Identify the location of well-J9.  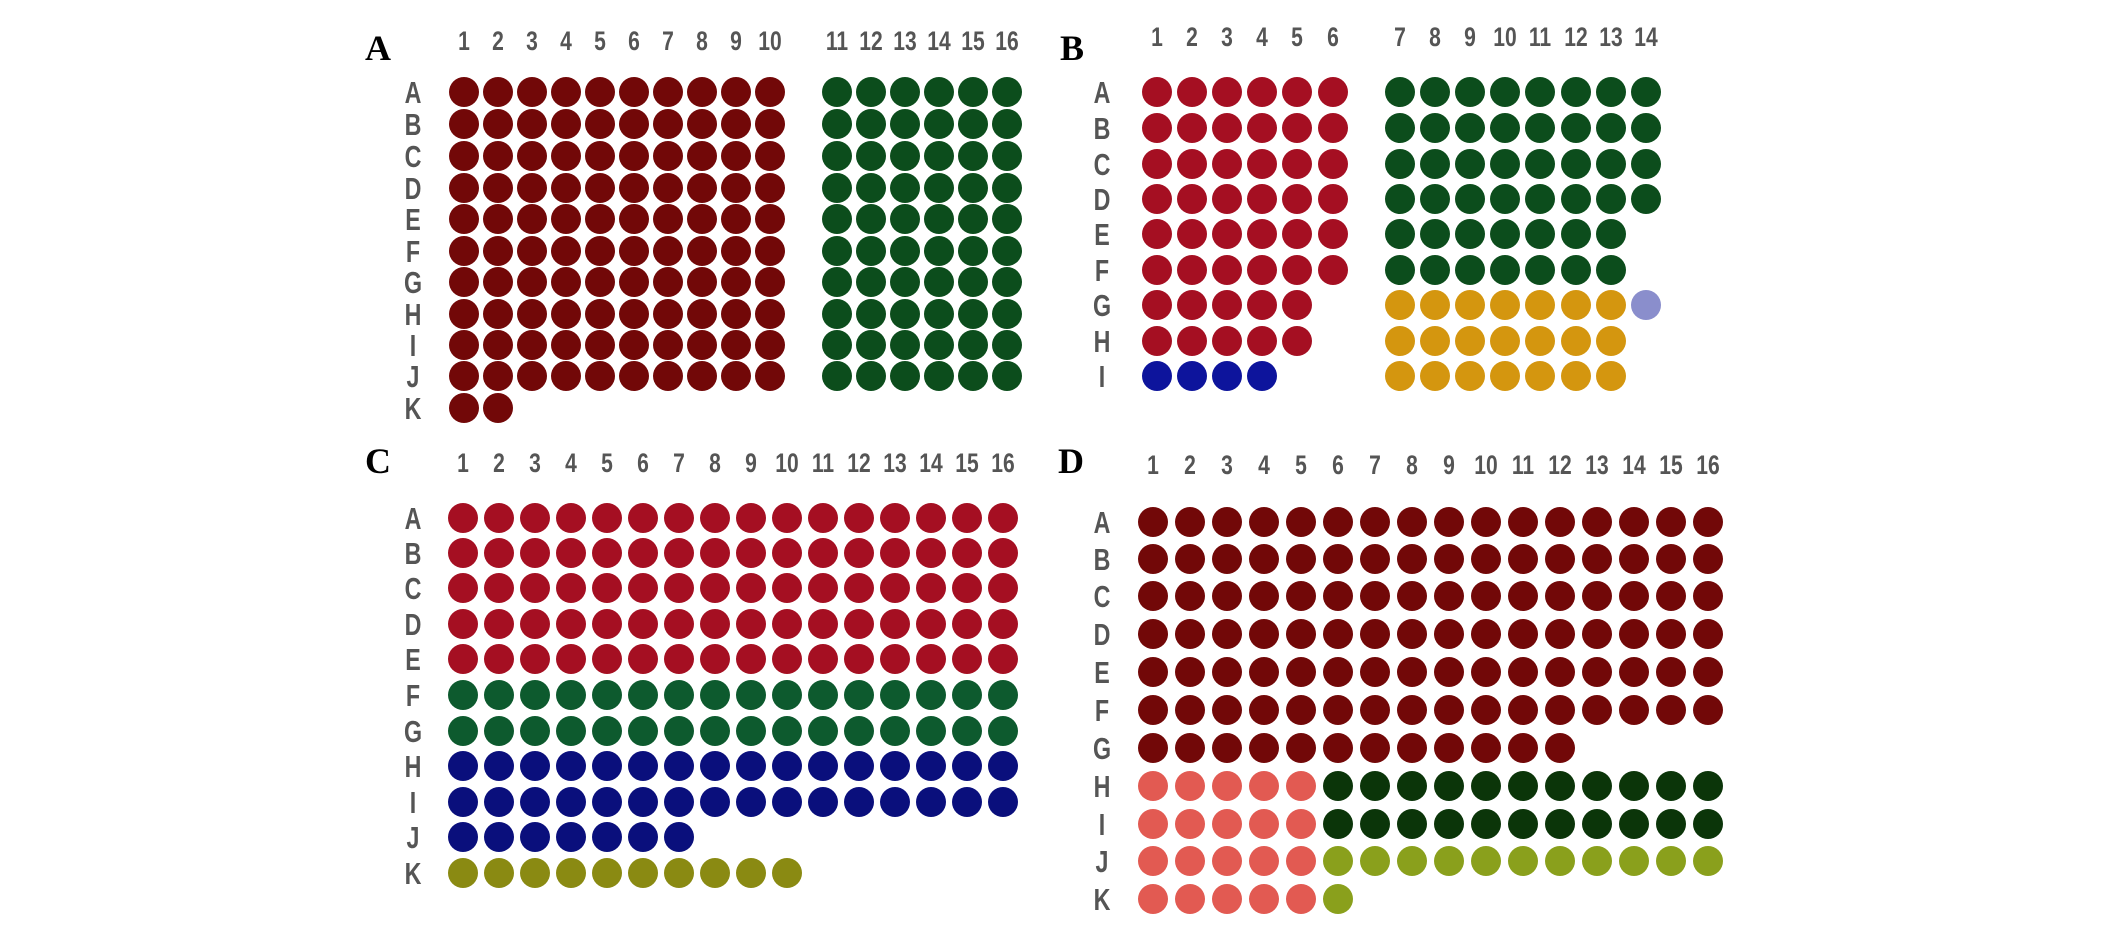
(1449, 861).